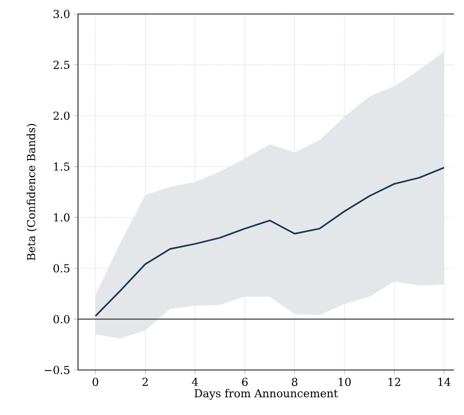 This screenshot has width=464, height=415. Describe the element at coordinates (245, 382) in the screenshot. I see `x-tick-label: 6` at that location.